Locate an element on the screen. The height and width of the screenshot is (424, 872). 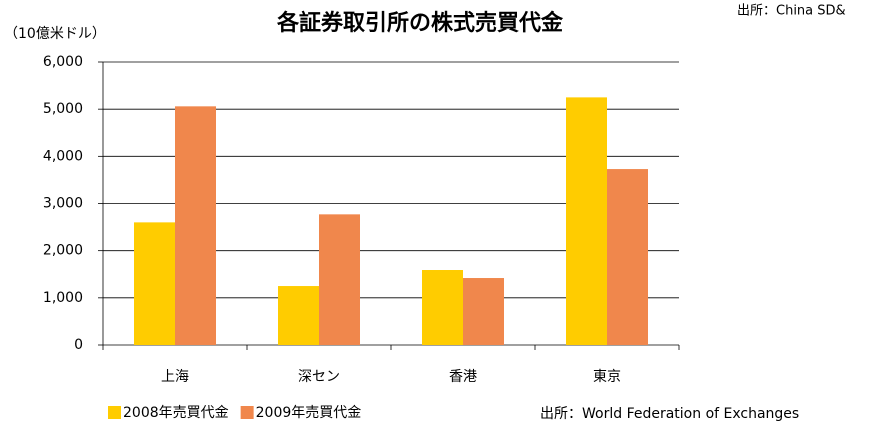
y-tick-label: 5,000 is located at coordinates (63, 109).